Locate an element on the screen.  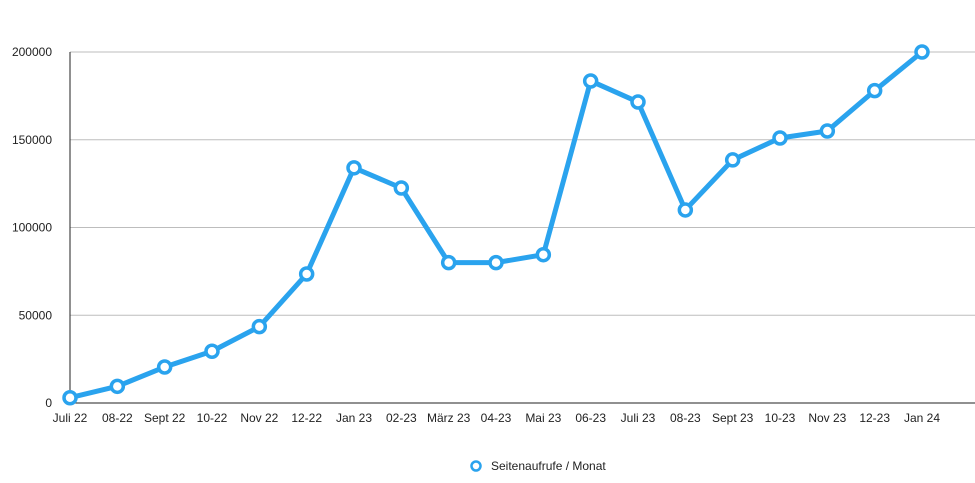
x-tick-label: 06-23 is located at coordinates (590, 418).